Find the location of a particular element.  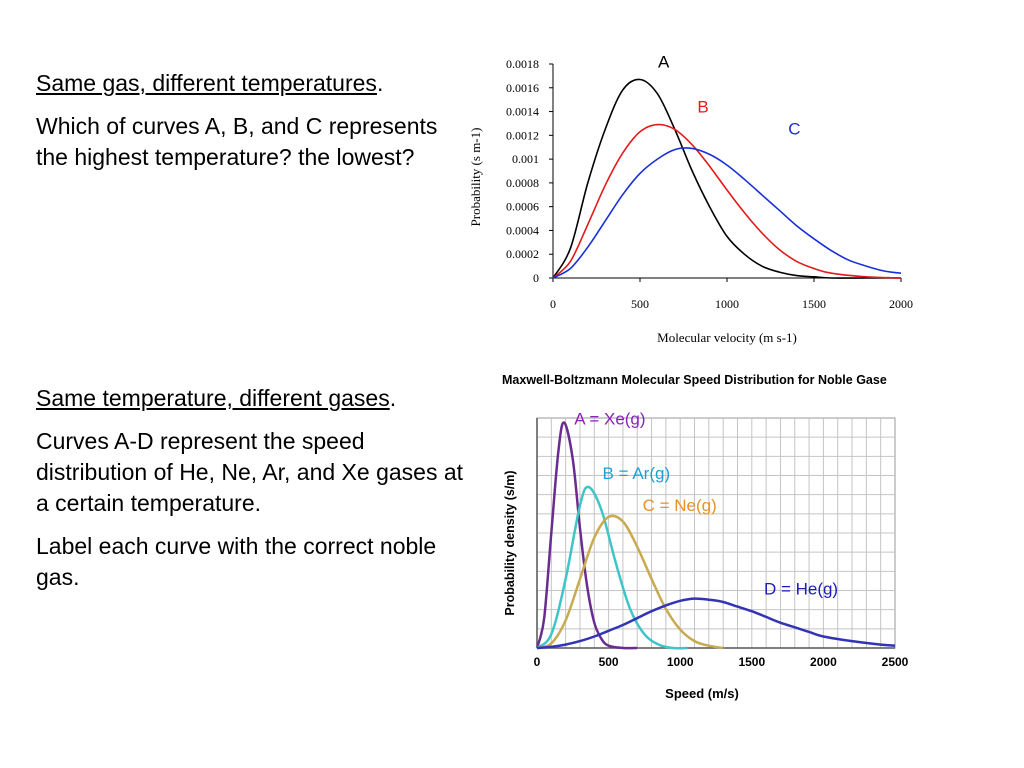

chart1-y-tick-label: 0.0018 is located at coordinates (522, 64).